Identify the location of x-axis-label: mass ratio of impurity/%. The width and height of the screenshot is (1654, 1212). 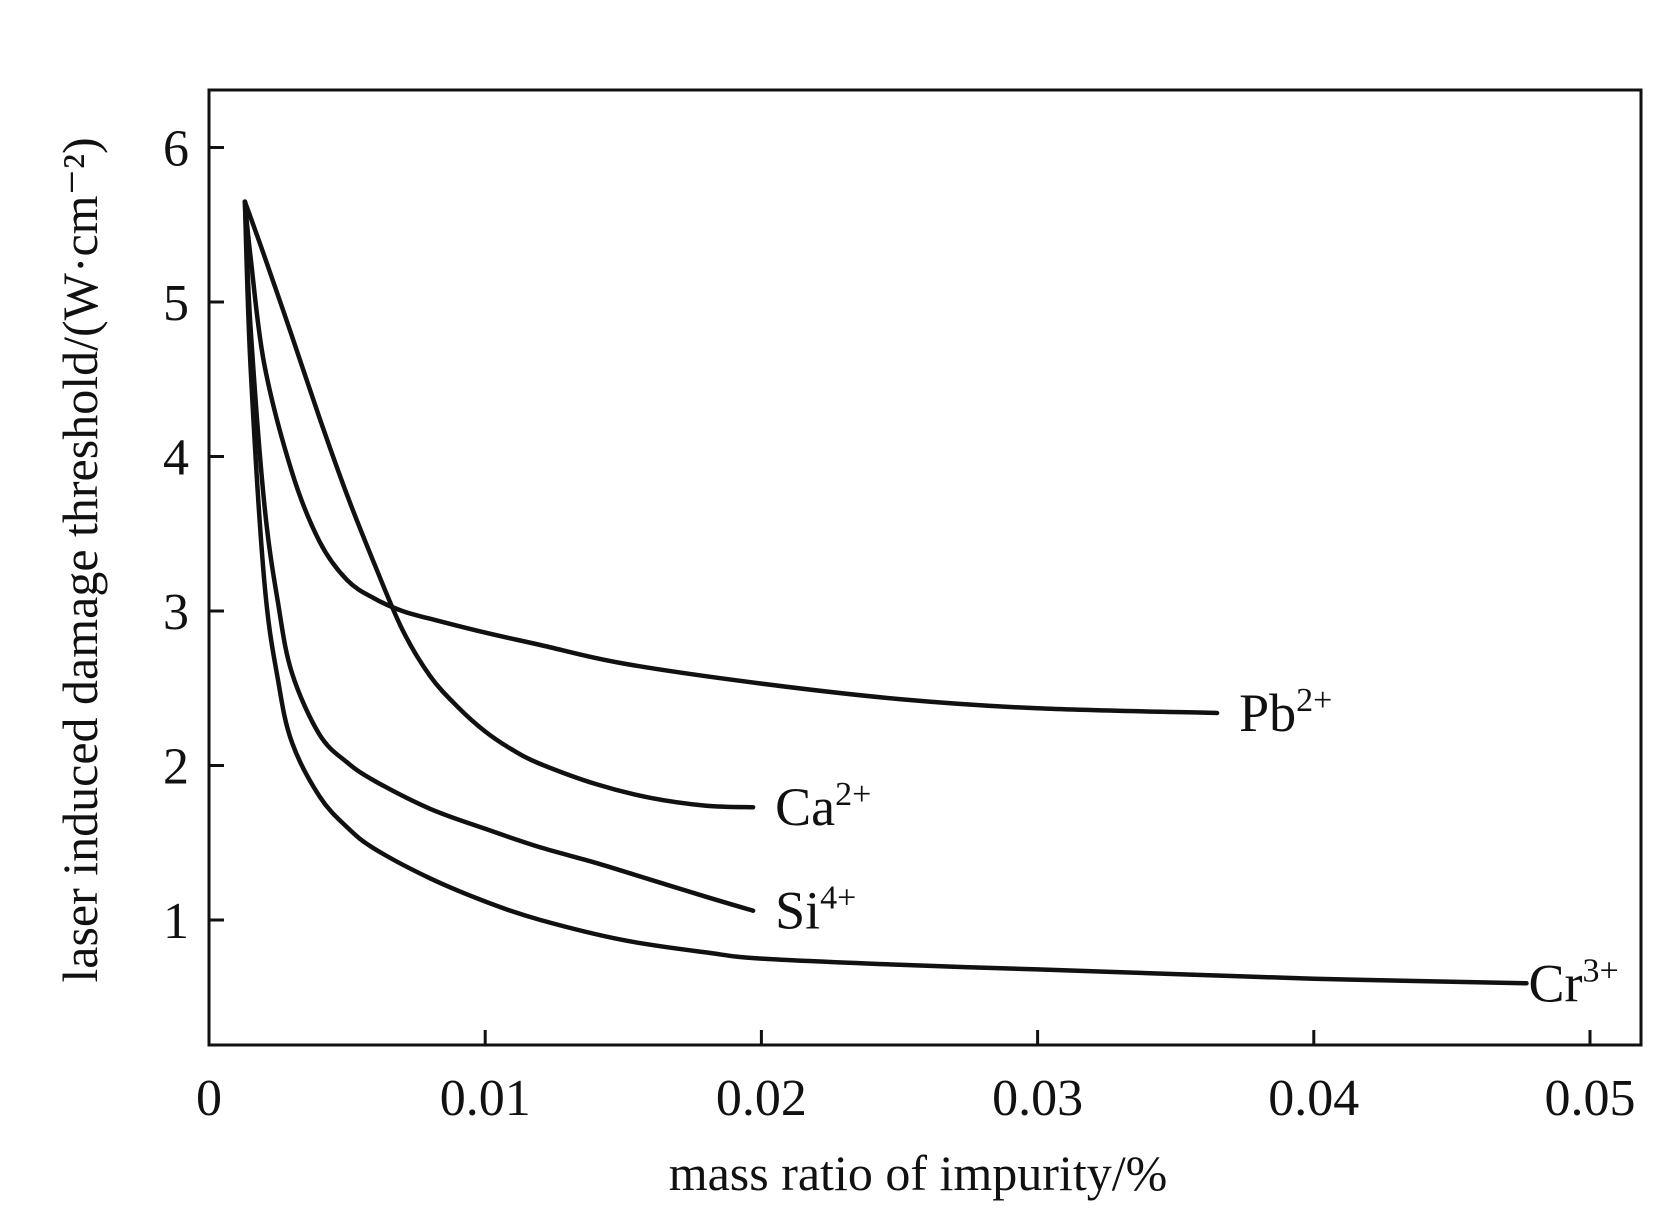
(918, 1173).